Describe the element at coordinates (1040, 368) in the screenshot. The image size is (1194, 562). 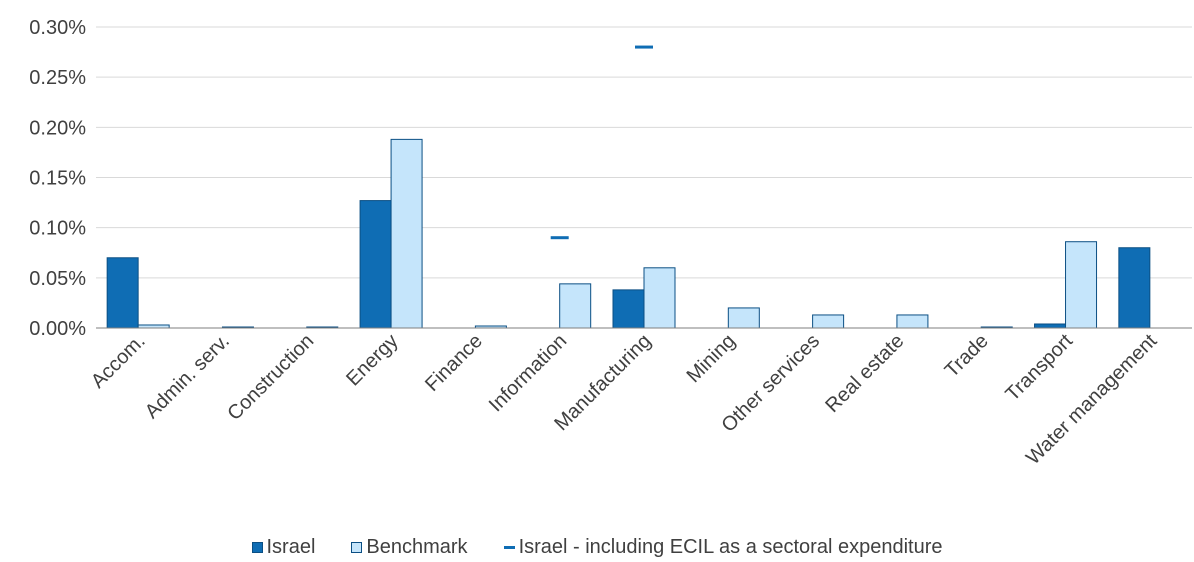
I see `x-tick-label: Transport` at that location.